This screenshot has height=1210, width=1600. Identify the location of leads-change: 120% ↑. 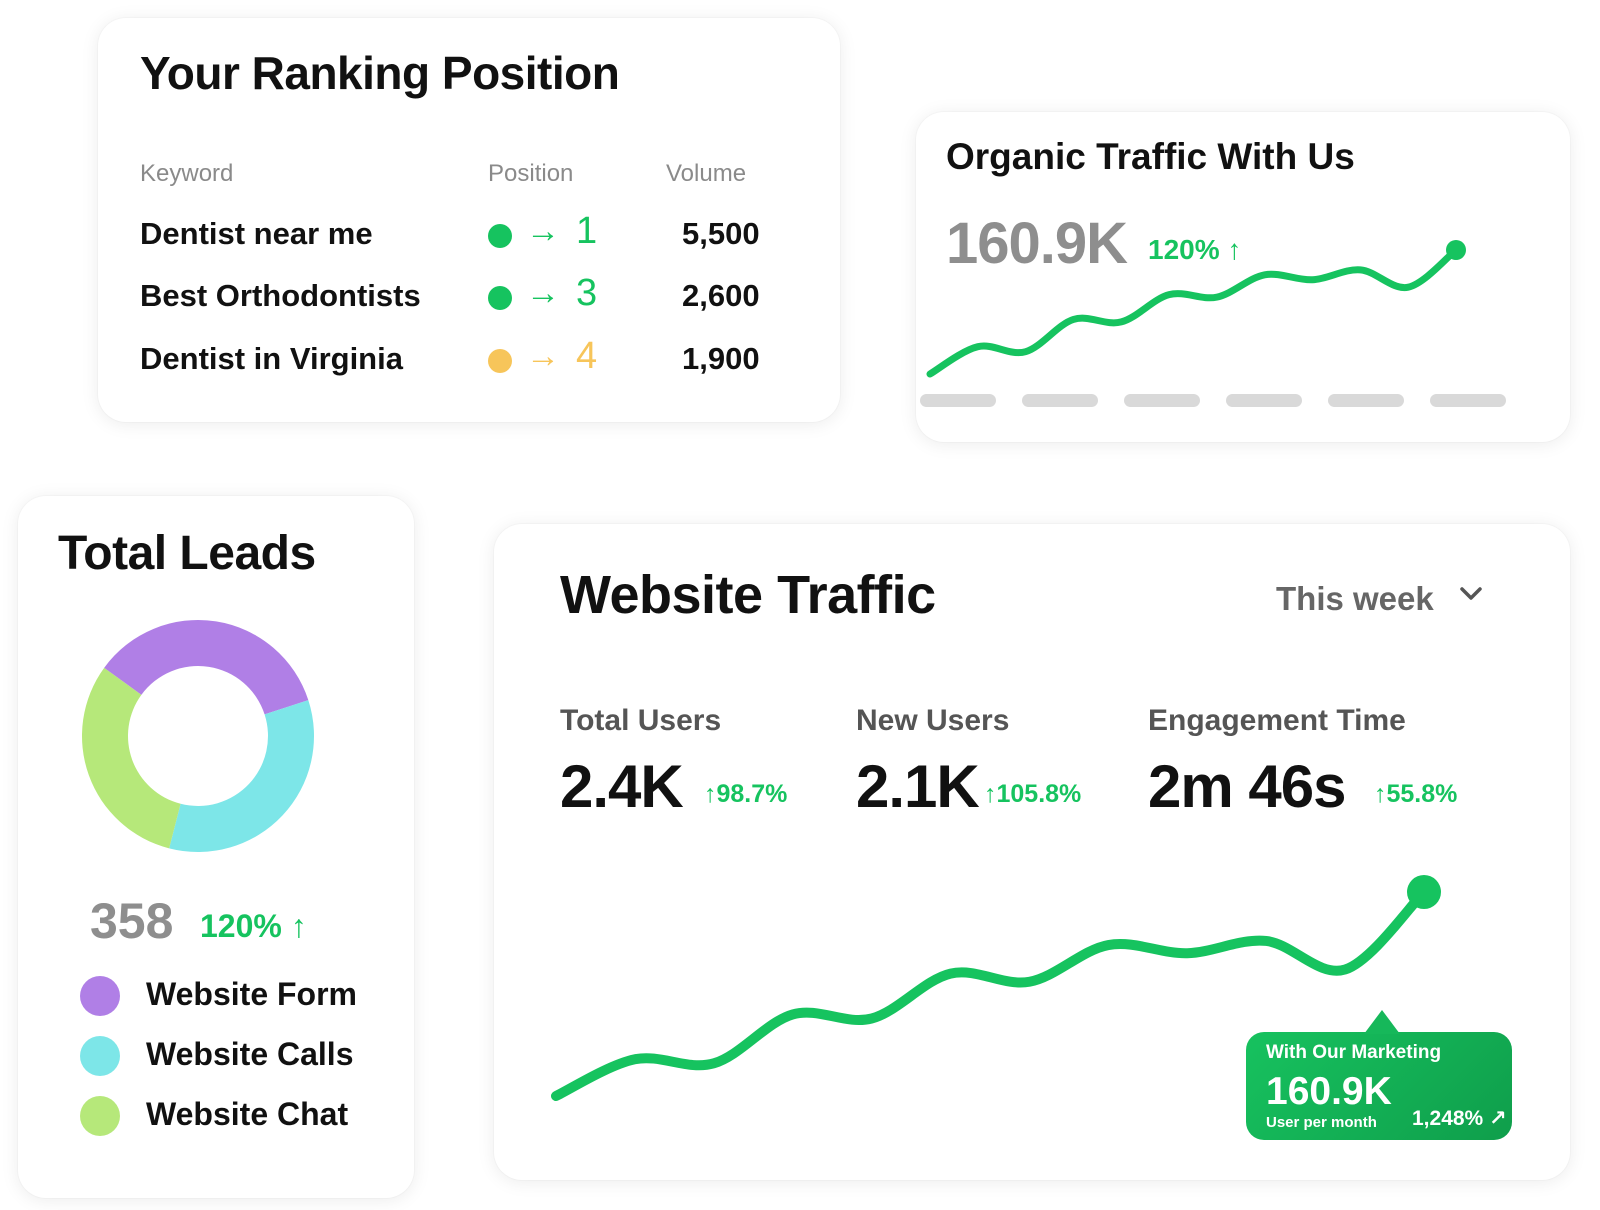
(253, 926).